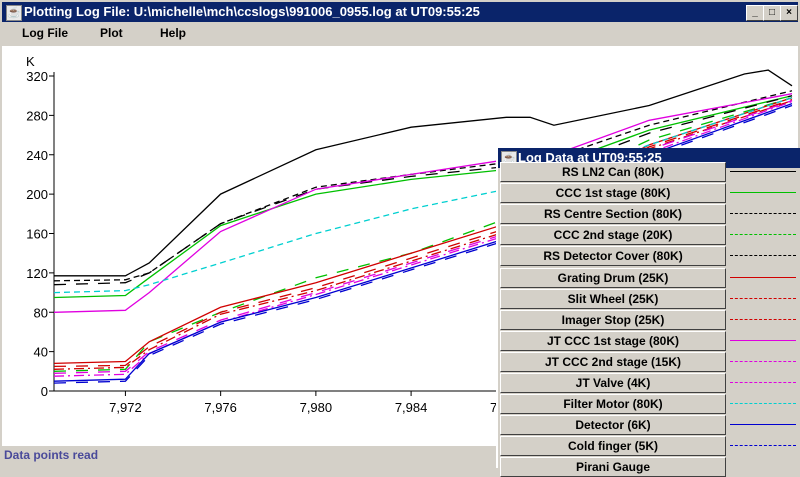 This screenshot has width=800, height=477. I want to click on sensor-button: RS Detector Cover (80K), so click(613, 256).